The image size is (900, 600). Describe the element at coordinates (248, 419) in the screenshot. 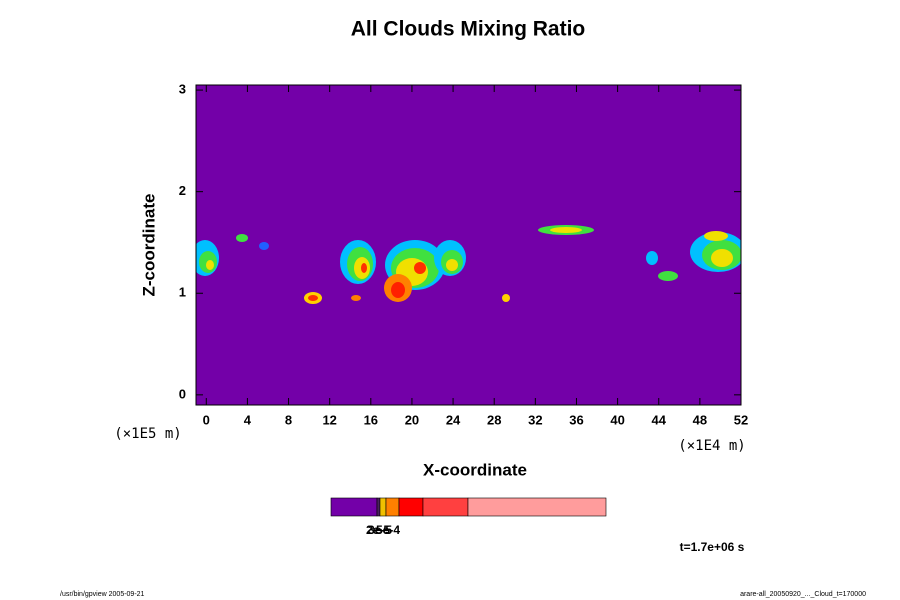

I see `x-tick-label: 4` at that location.